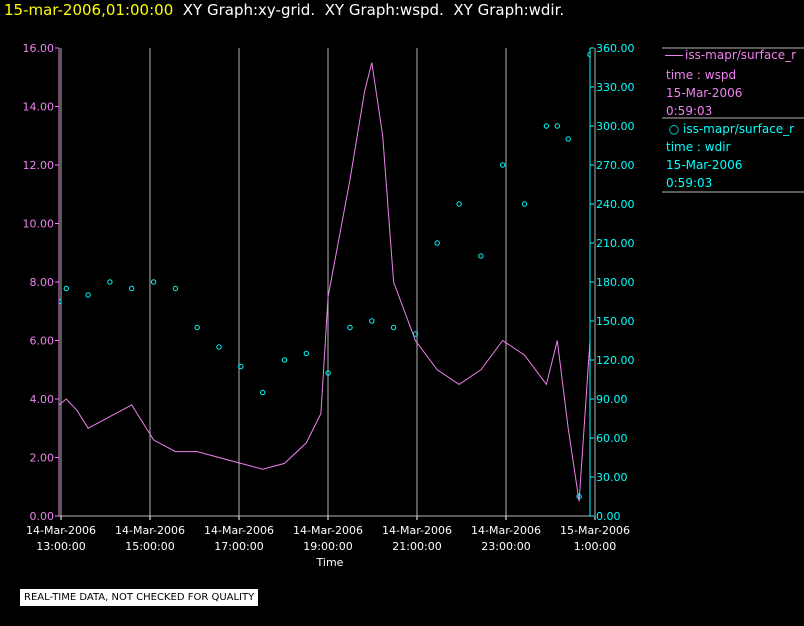 This screenshot has height=626, width=804. I want to click on x-tick-date-5: 14-Mar-2006, so click(506, 530).